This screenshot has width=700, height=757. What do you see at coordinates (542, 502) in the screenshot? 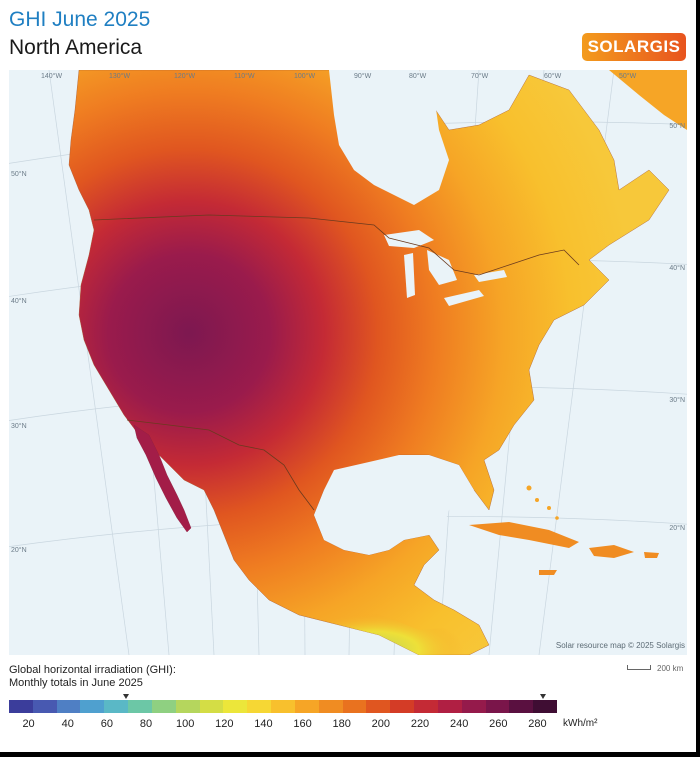
I see `bahamas` at bounding box center [542, 502].